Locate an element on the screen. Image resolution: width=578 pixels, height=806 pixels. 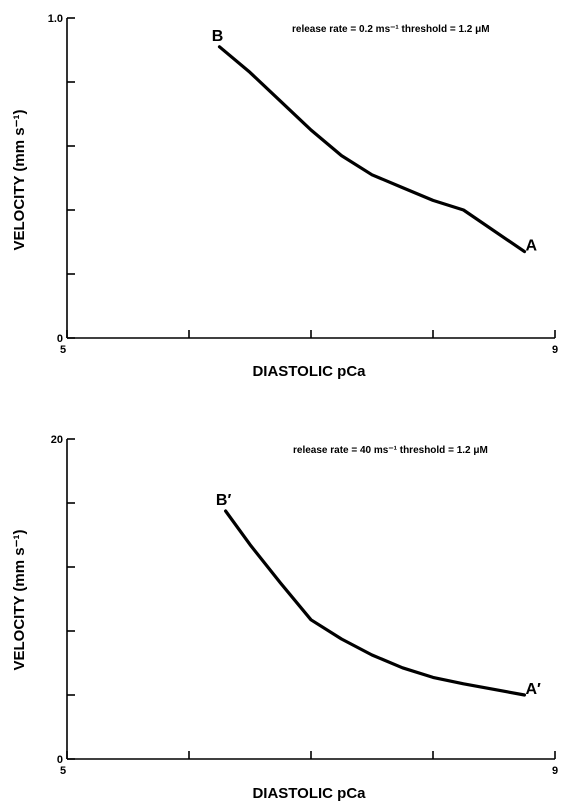
end-point-label: A is located at coordinates (532, 246).